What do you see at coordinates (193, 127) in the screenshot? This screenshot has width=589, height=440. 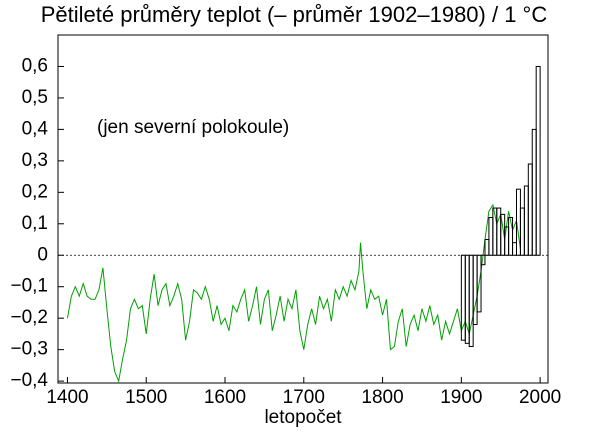 I see `annotation: (jen severní polokoule)` at bounding box center [193, 127].